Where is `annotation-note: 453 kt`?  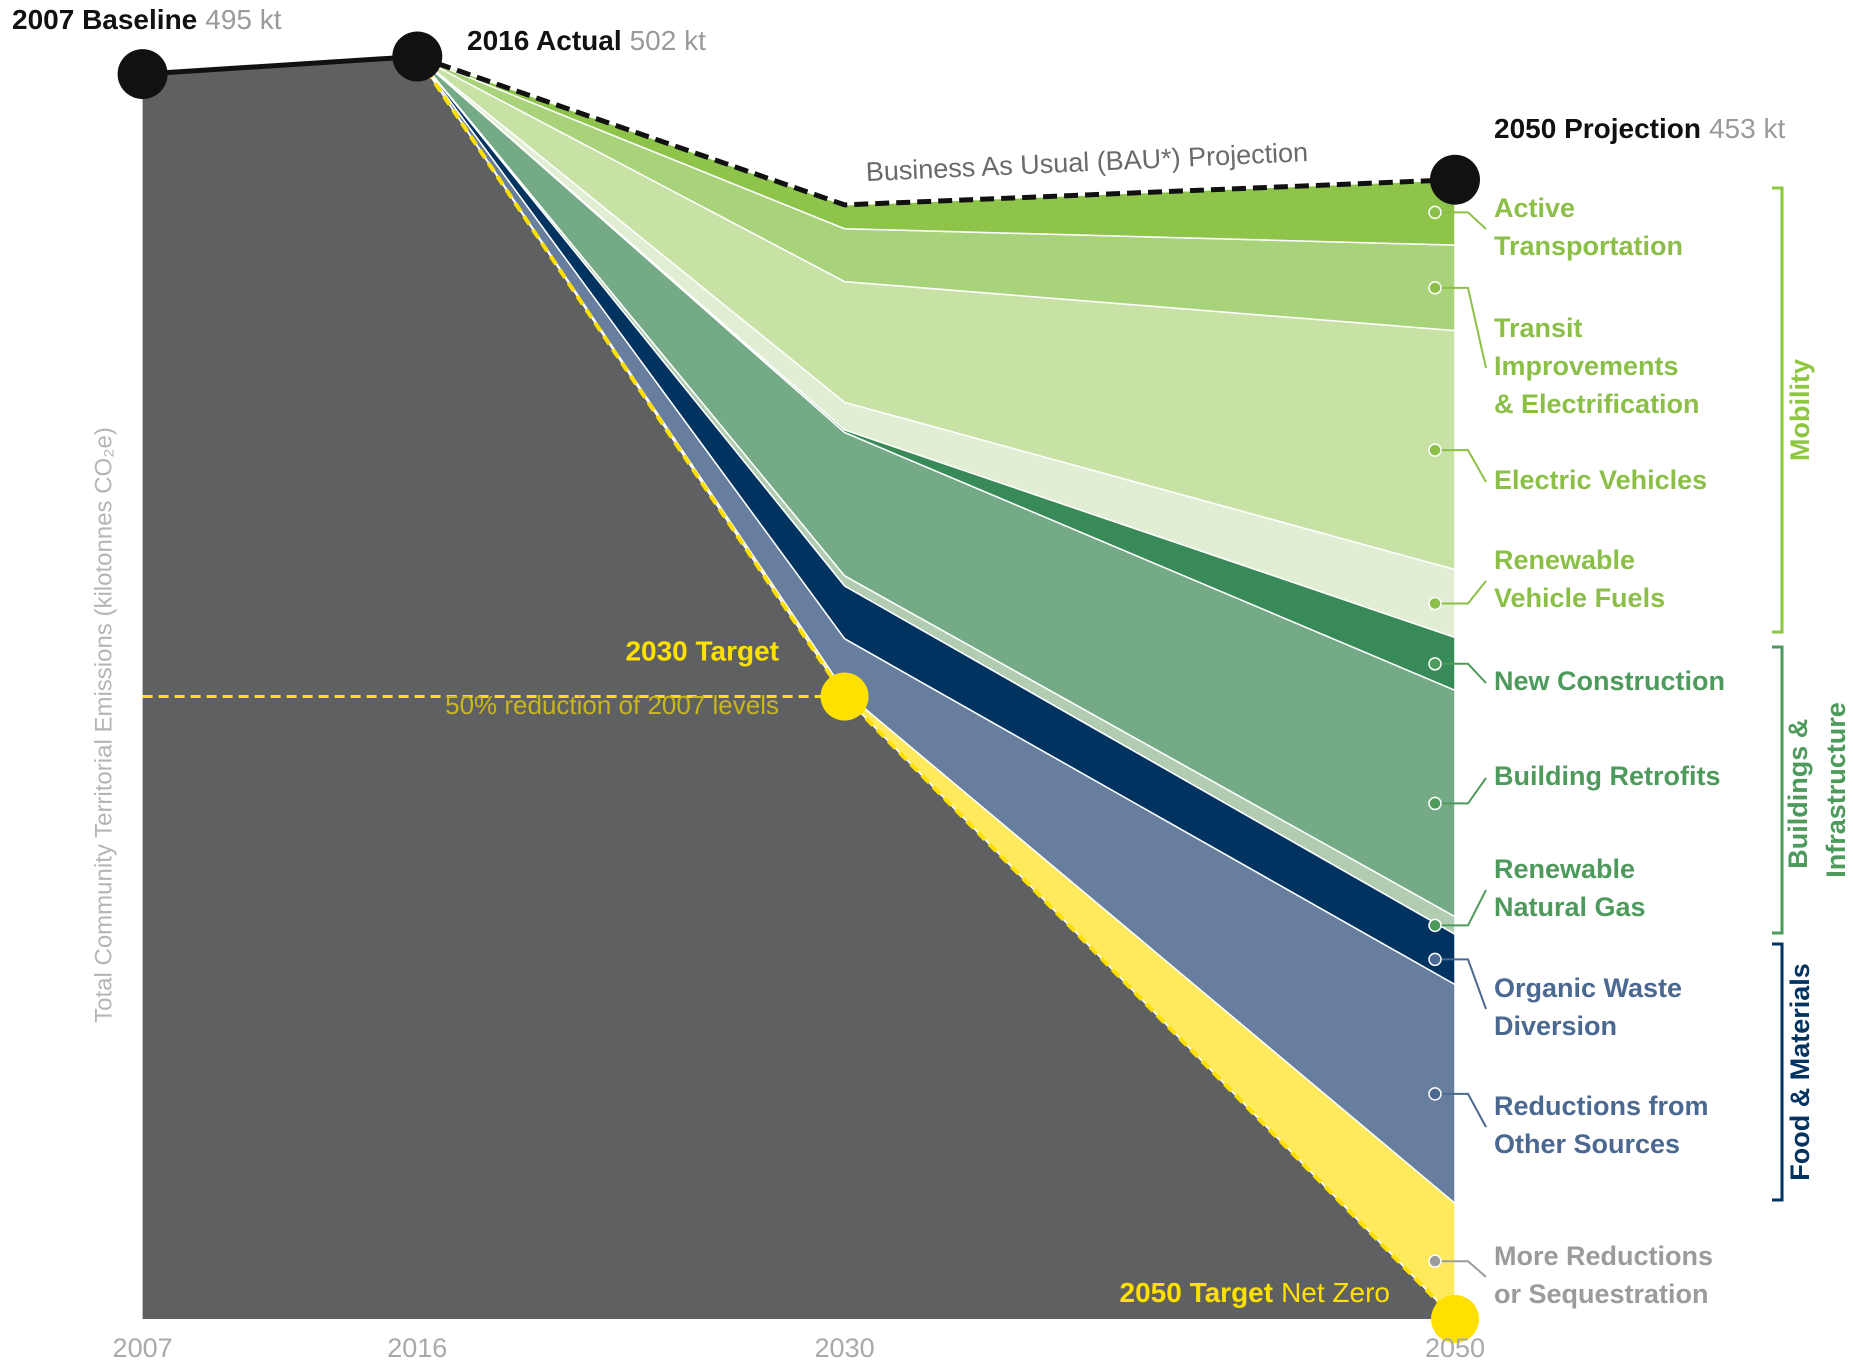 annotation-note: 453 kt is located at coordinates (1747, 128).